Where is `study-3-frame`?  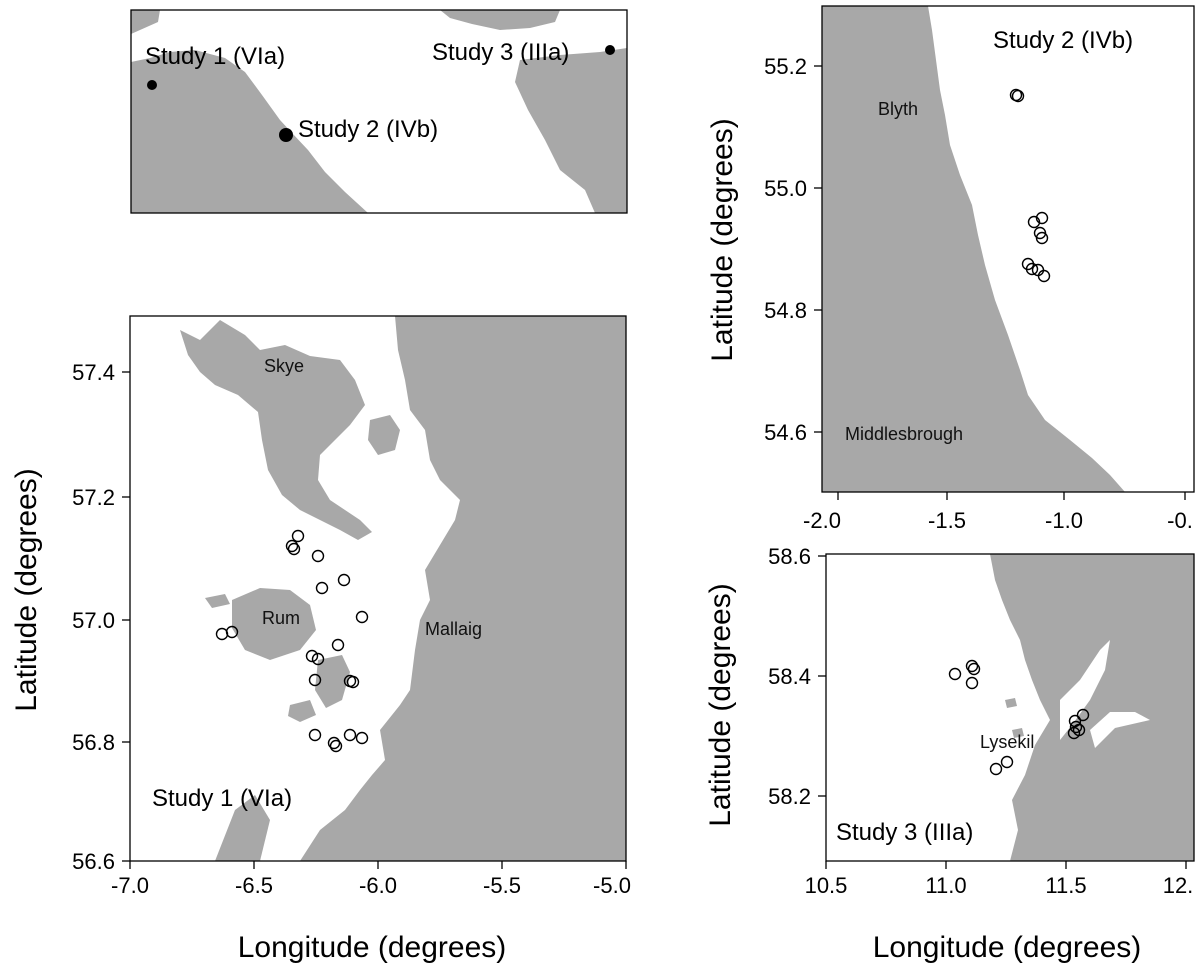
study-3-frame is located at coordinates (1010, 707).